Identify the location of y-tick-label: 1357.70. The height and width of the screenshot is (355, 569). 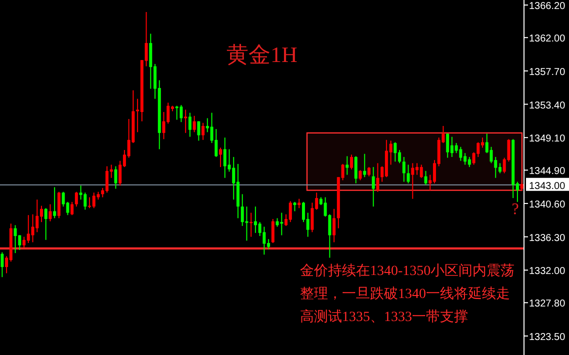
(547, 72).